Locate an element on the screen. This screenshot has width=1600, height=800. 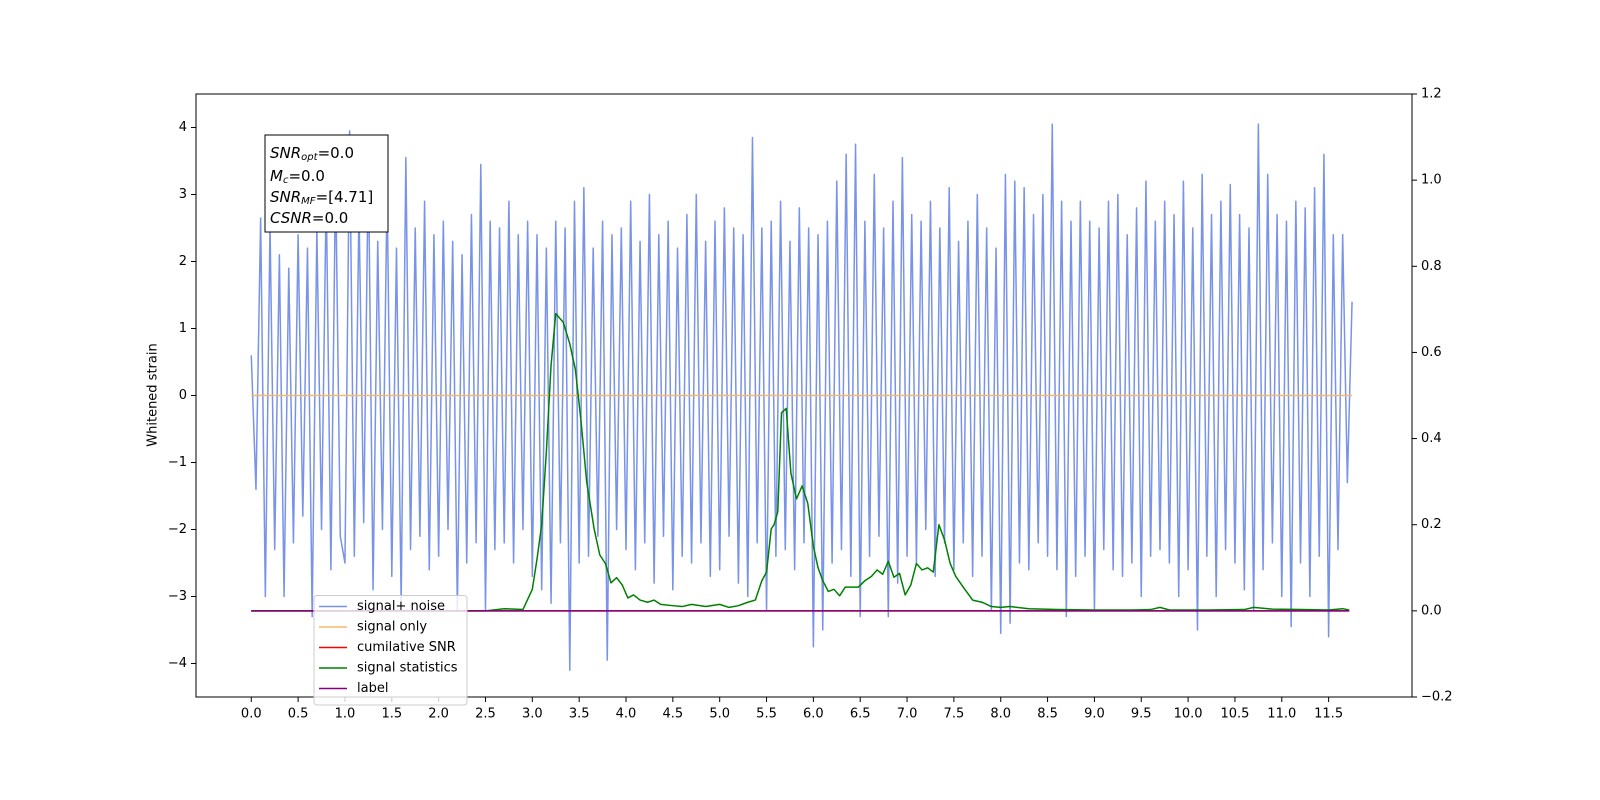
y-tick-label: −3 is located at coordinates (177, 596).